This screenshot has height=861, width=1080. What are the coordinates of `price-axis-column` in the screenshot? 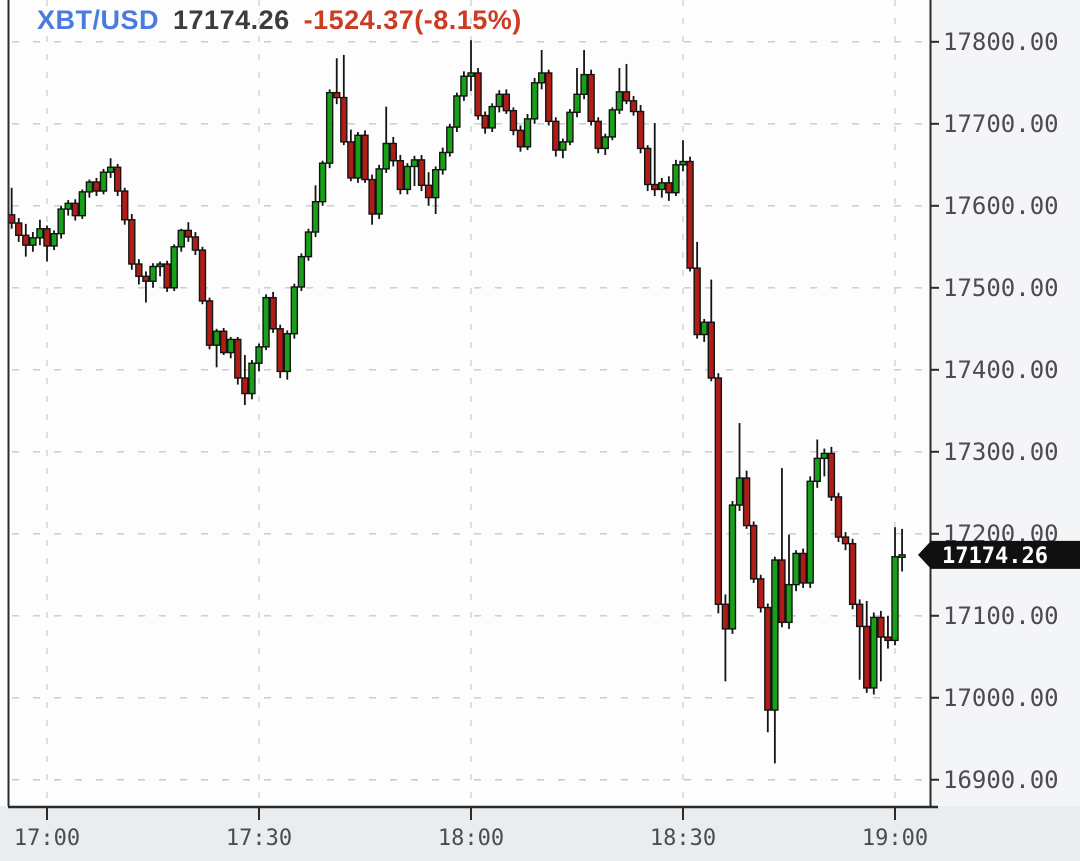 It's located at (1005, 403).